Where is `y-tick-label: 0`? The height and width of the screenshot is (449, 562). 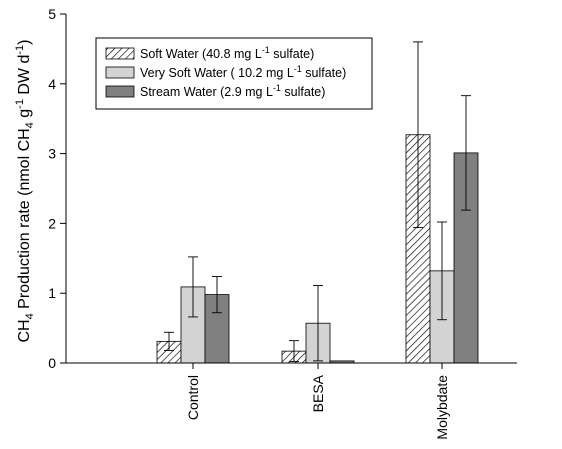 y-tick-label: 0 is located at coordinates (52, 363).